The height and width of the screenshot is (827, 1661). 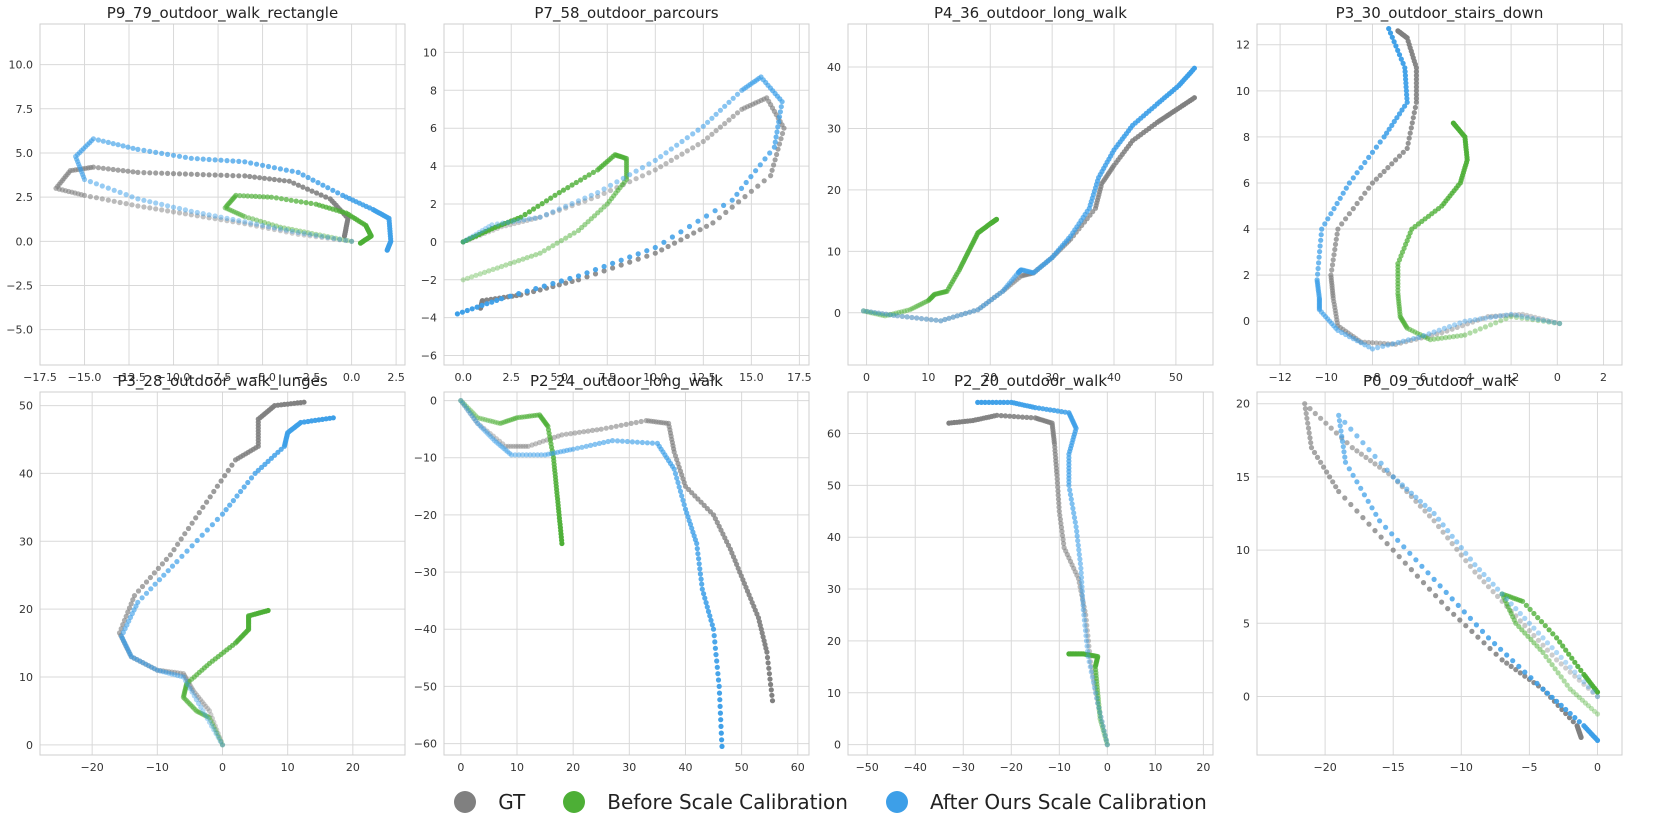 I want to click on x-tick-label: 0.0, so click(x=463, y=377).